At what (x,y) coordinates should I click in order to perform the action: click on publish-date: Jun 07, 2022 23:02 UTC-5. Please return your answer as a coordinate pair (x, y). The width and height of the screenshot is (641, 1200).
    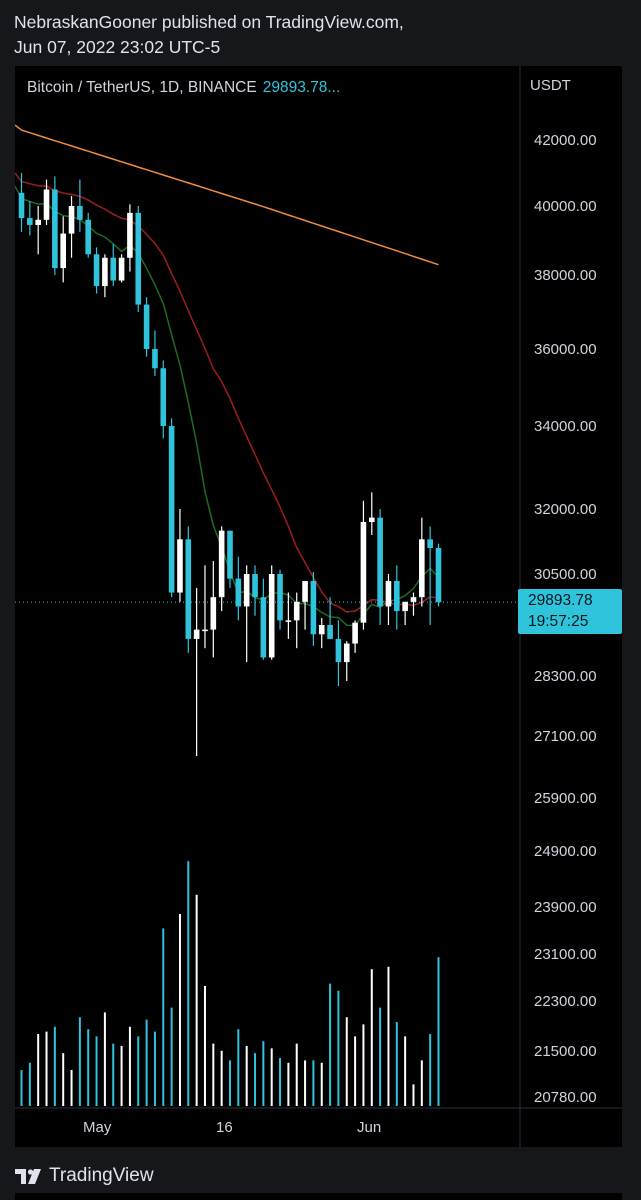
    Looking at the image, I should click on (117, 47).